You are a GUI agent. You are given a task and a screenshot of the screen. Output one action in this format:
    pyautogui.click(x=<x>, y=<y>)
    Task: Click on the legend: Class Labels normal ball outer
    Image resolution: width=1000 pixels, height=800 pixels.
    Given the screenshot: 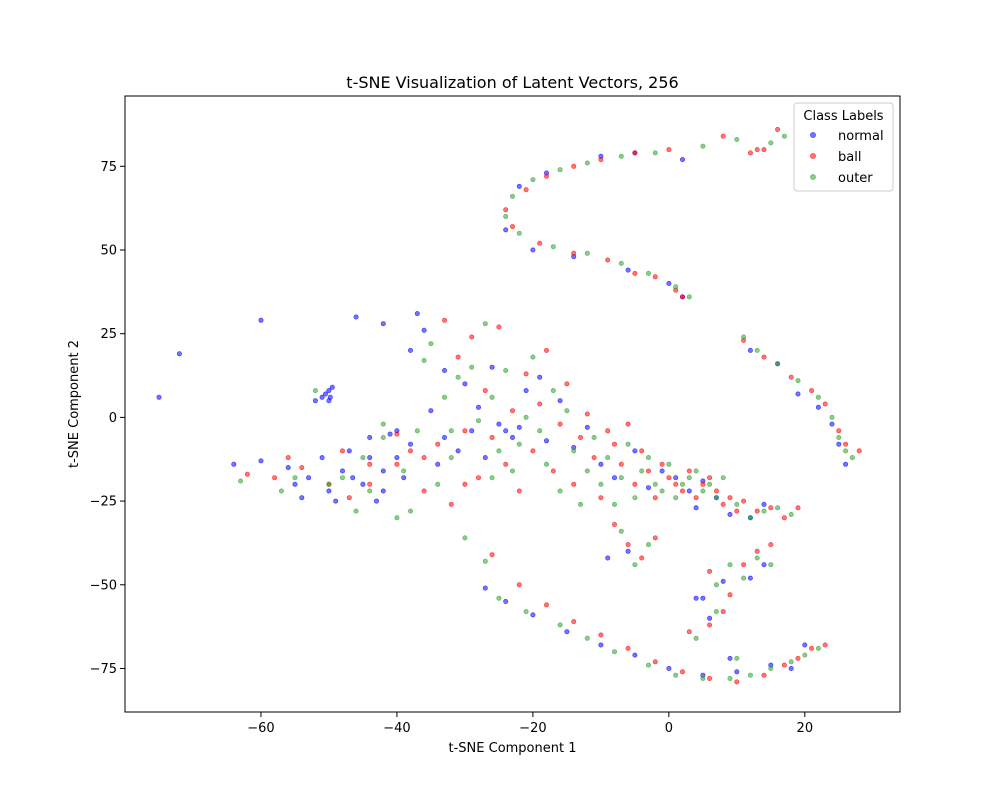 What is the action you would take?
    pyautogui.click(x=843, y=147)
    